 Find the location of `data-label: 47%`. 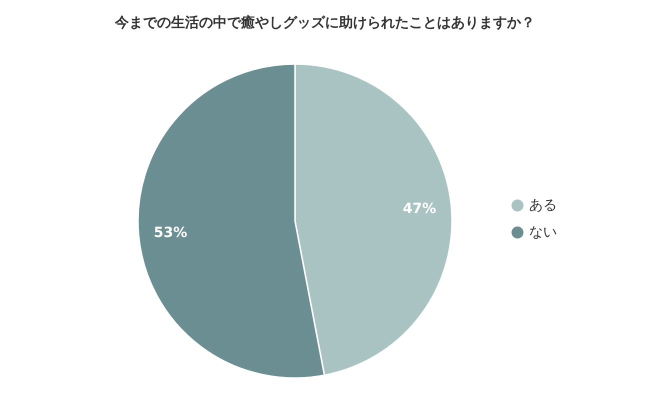

data-label: 47% is located at coordinates (419, 209).